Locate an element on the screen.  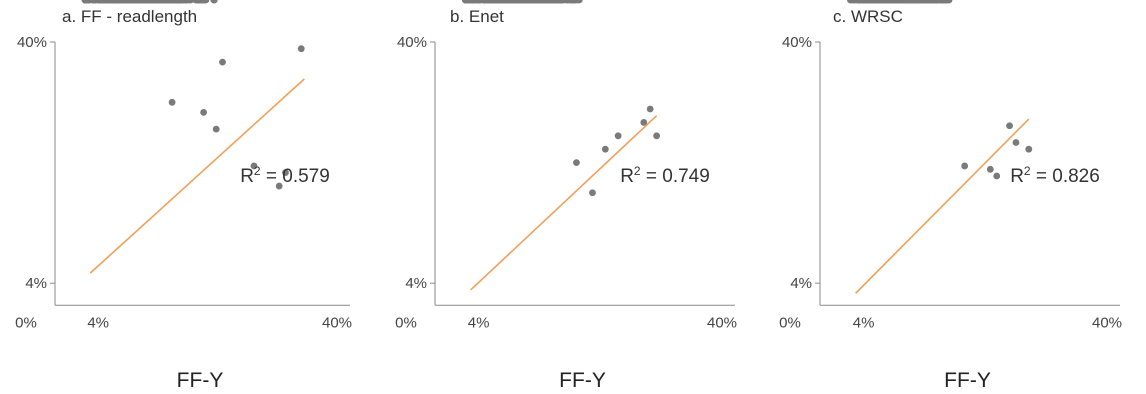
r2-annotation: R2 = 0.826 is located at coordinates (1055, 175).